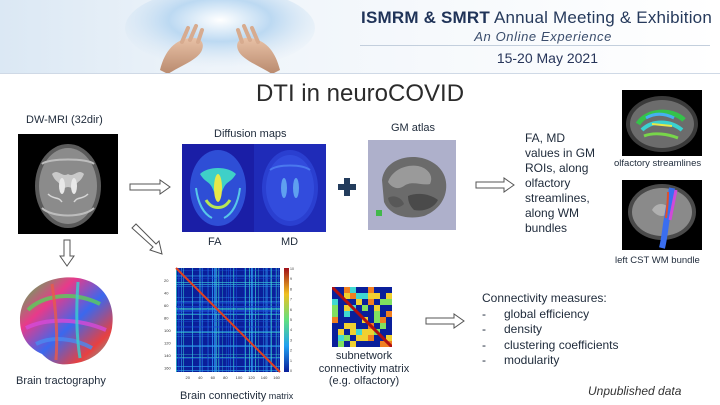 The image size is (720, 405). What do you see at coordinates (557, 168) in the screenshot?
I see `values-line: ROIs, along` at bounding box center [557, 168].